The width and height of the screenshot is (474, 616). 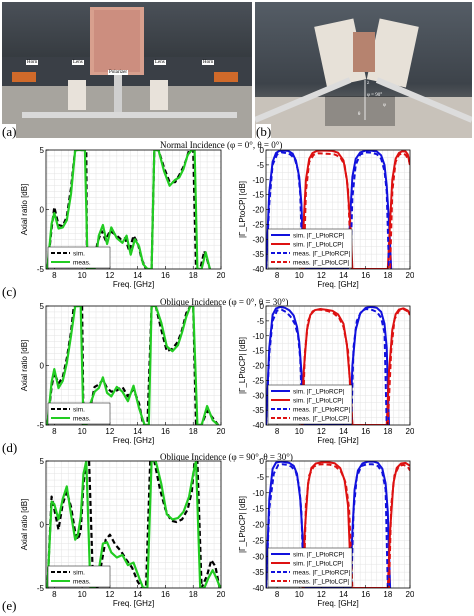 I want to click on legend-box, so click(x=310, y=567).